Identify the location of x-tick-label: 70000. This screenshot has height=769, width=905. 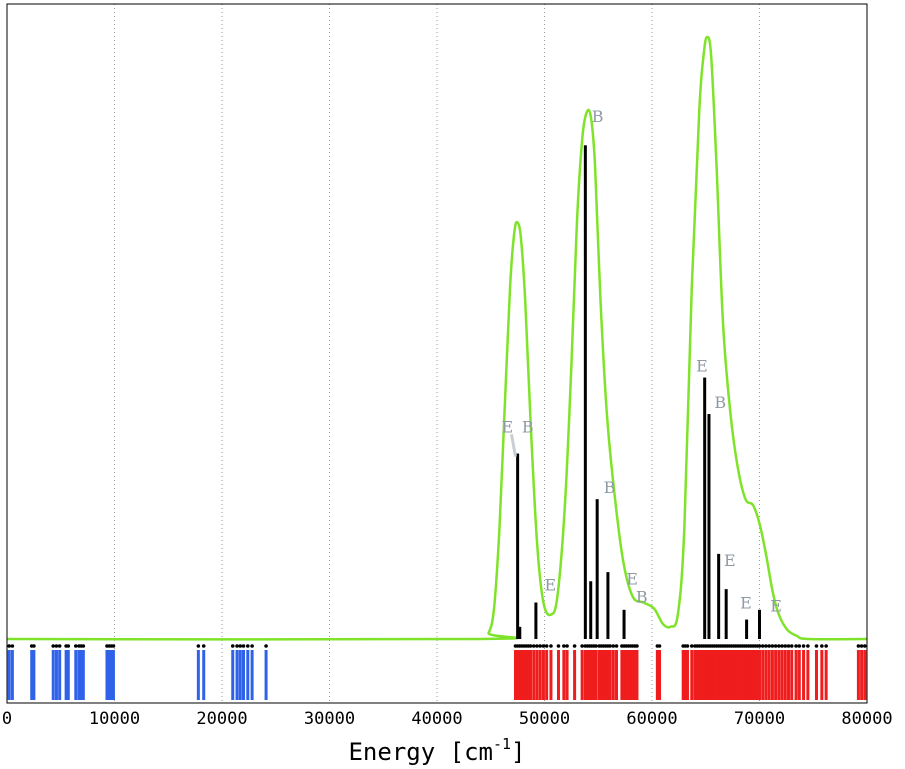
(759, 719).